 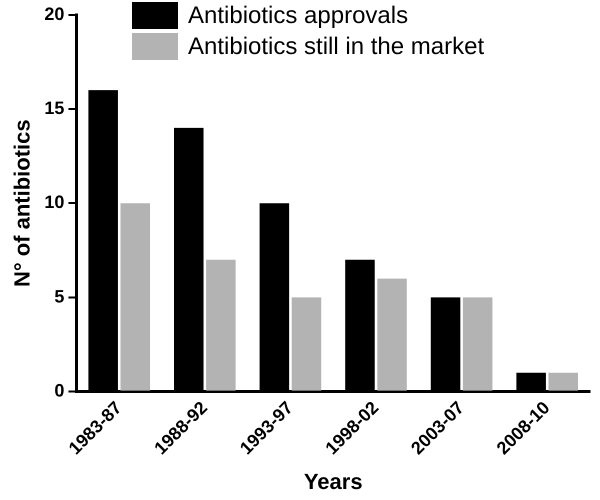 What do you see at coordinates (59, 296) in the screenshot?
I see `y-tick-label: 5` at bounding box center [59, 296].